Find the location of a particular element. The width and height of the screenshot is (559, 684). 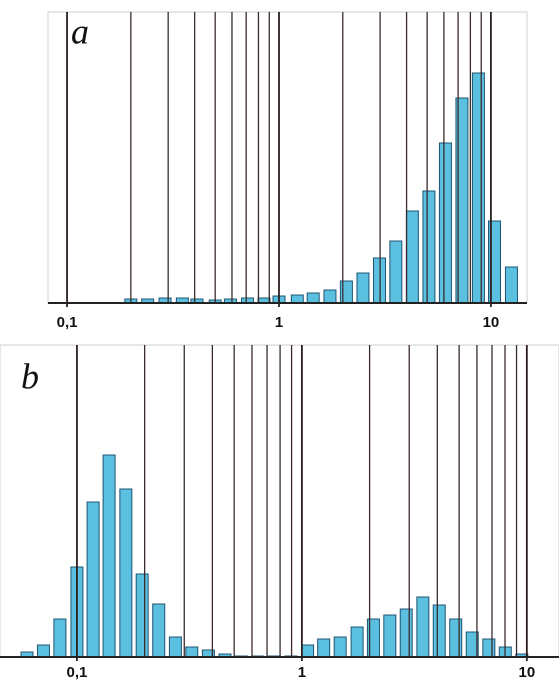

panel-label: a is located at coordinates (80, 31).